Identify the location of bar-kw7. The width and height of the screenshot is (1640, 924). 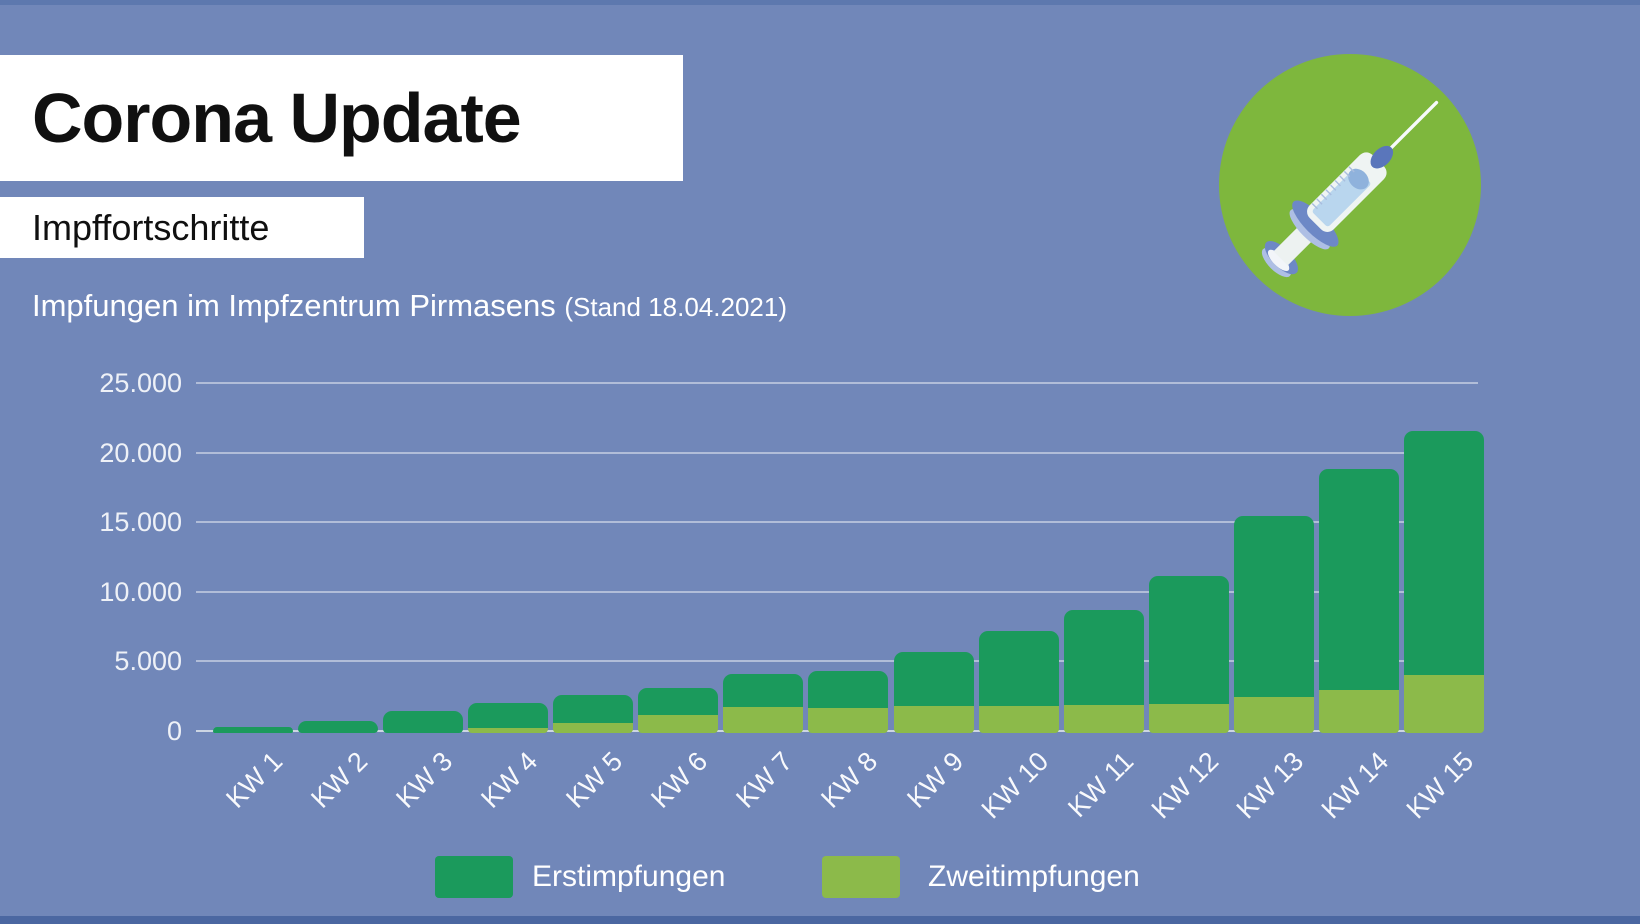
(763, 703).